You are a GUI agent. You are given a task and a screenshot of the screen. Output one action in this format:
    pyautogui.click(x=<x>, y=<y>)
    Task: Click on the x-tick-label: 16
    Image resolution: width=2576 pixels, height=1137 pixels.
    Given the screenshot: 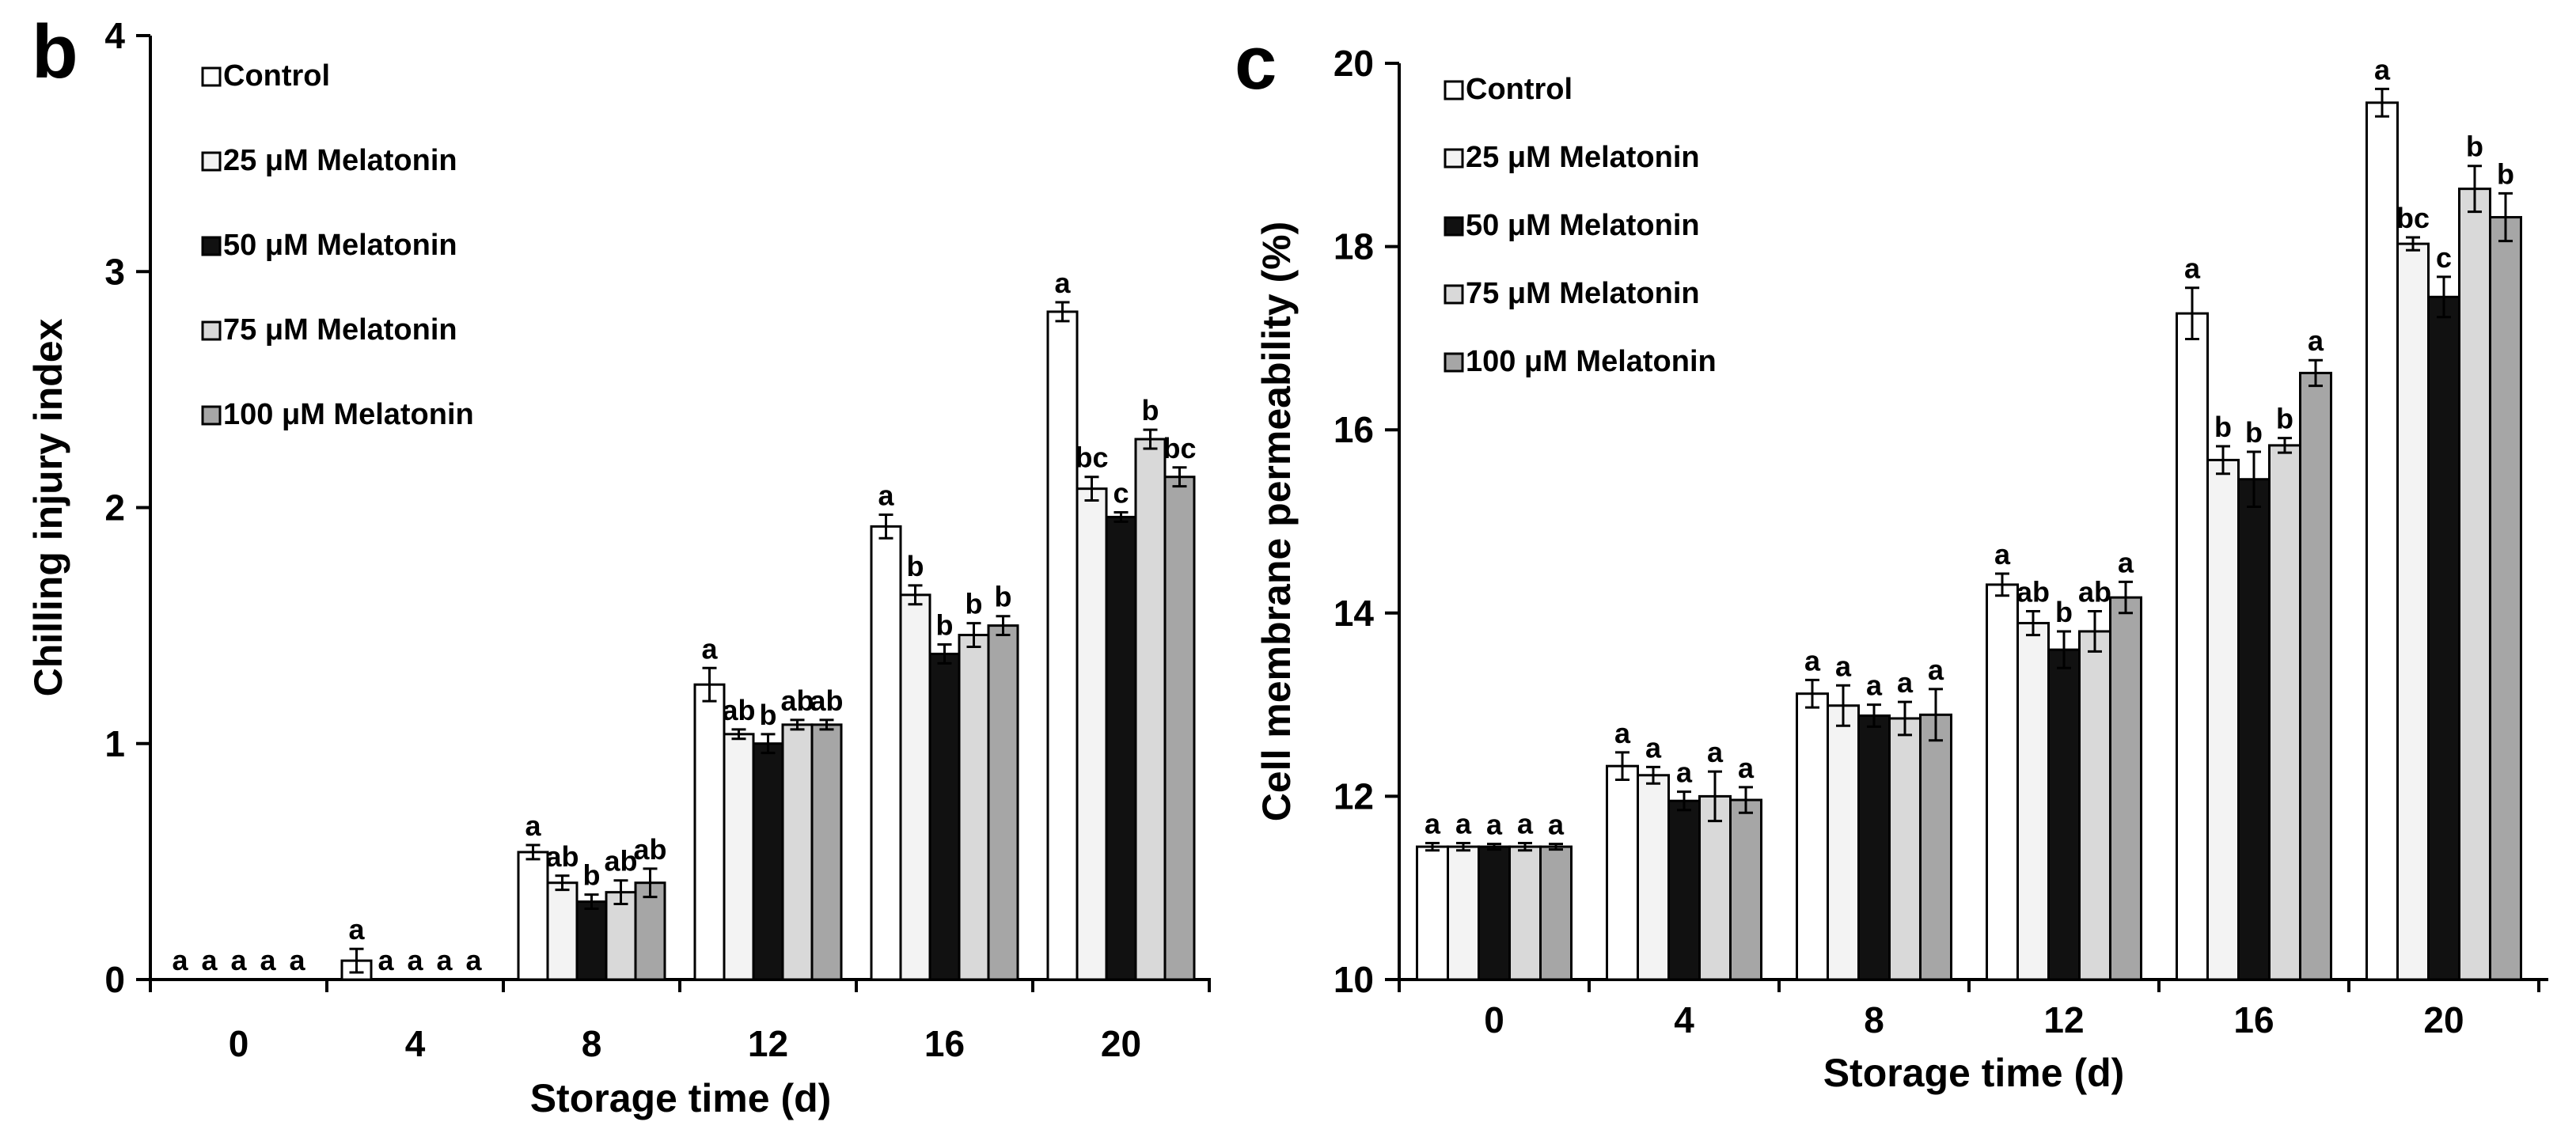 What is the action you would take?
    pyautogui.click(x=944, y=1043)
    